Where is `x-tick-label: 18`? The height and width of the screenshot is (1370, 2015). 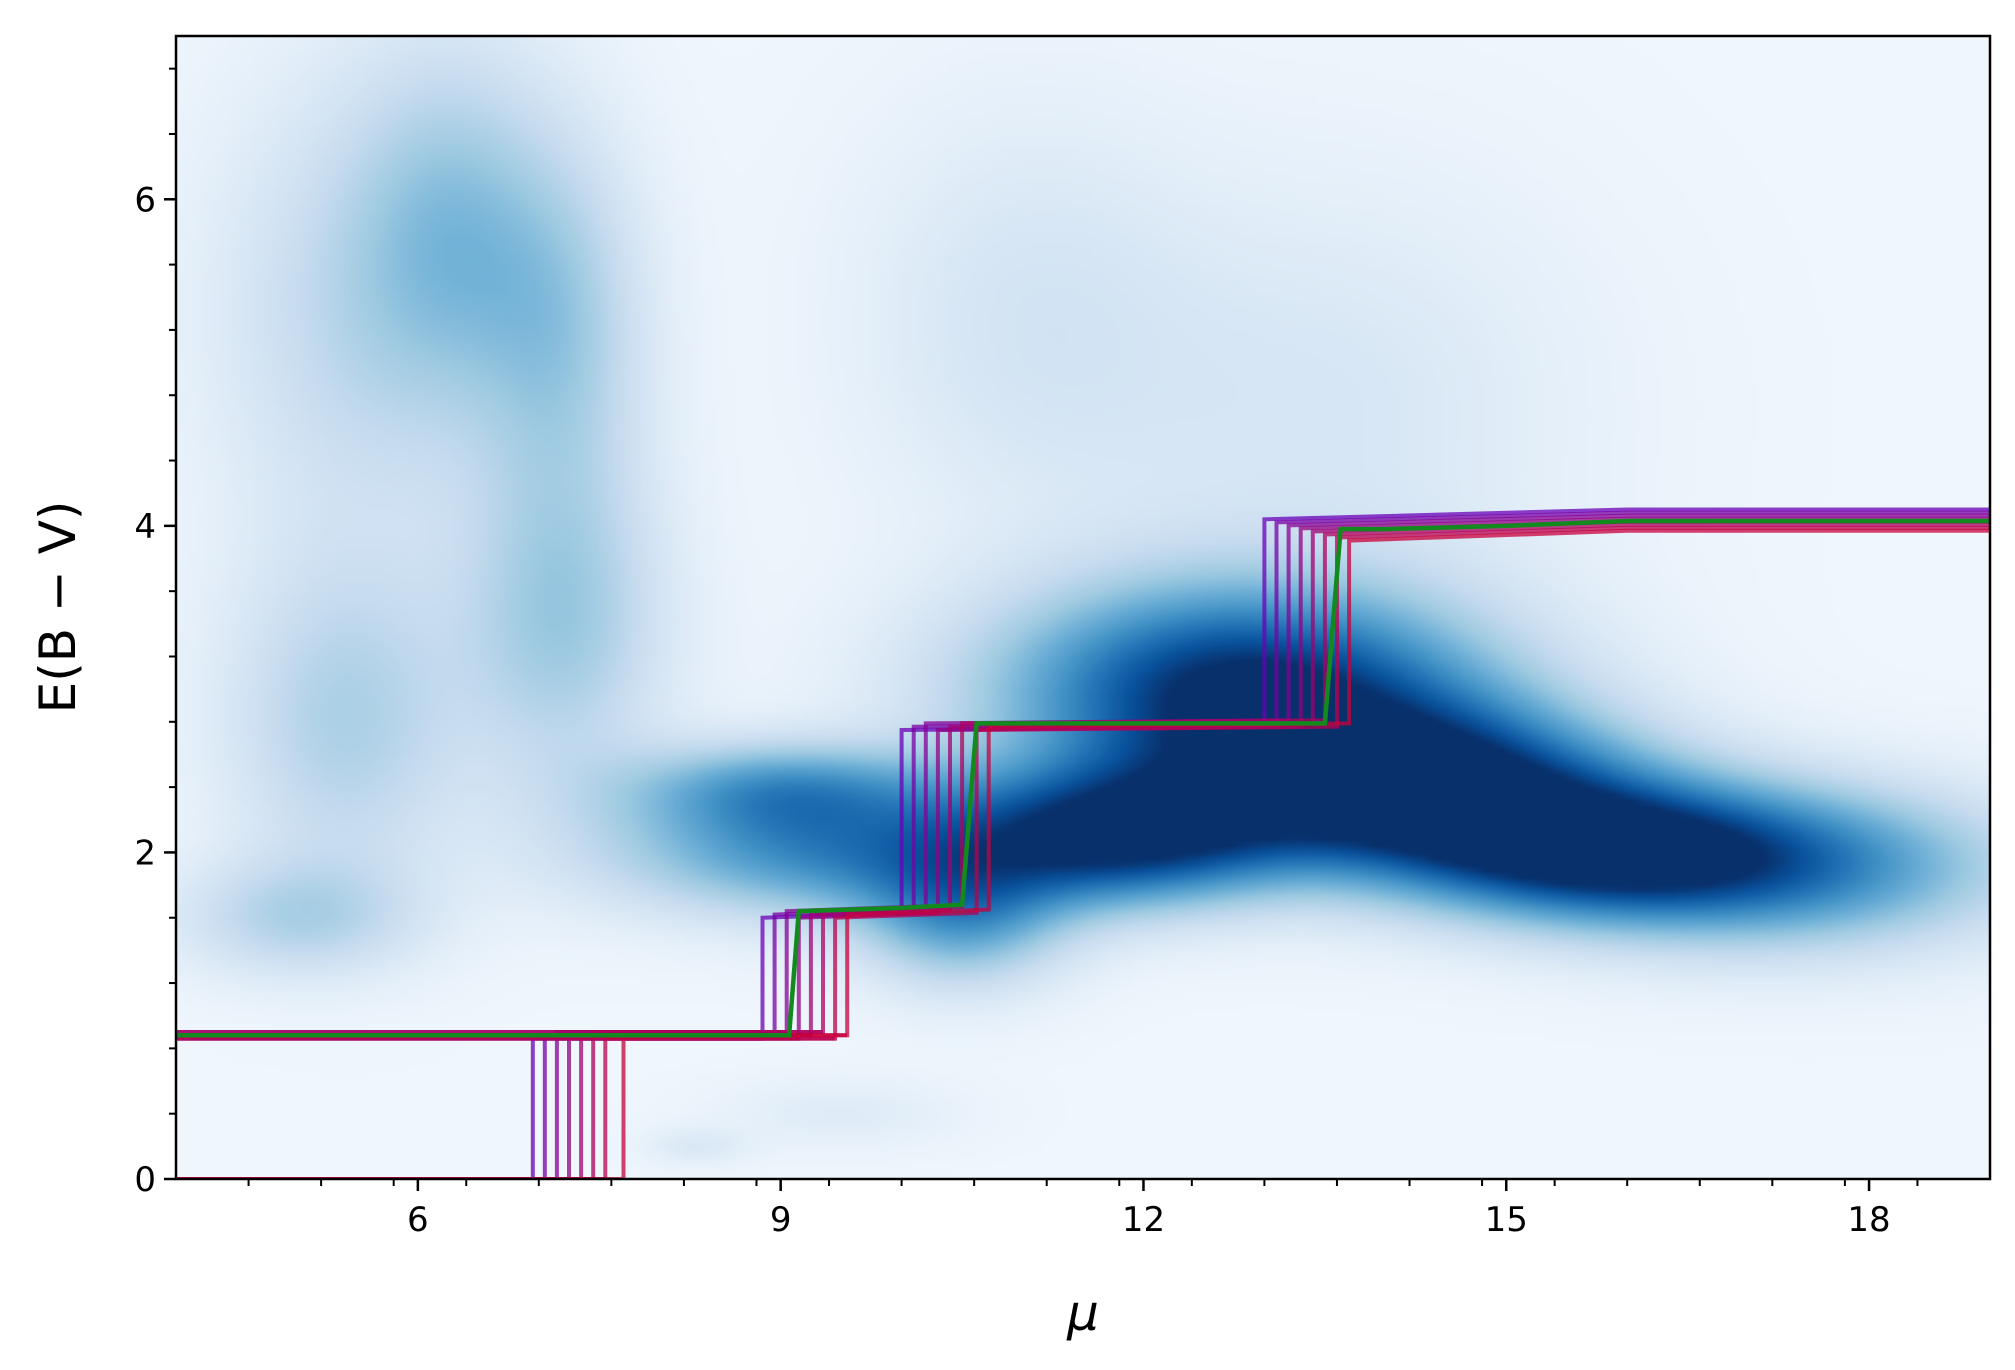 x-tick-label: 18 is located at coordinates (1868, 1220).